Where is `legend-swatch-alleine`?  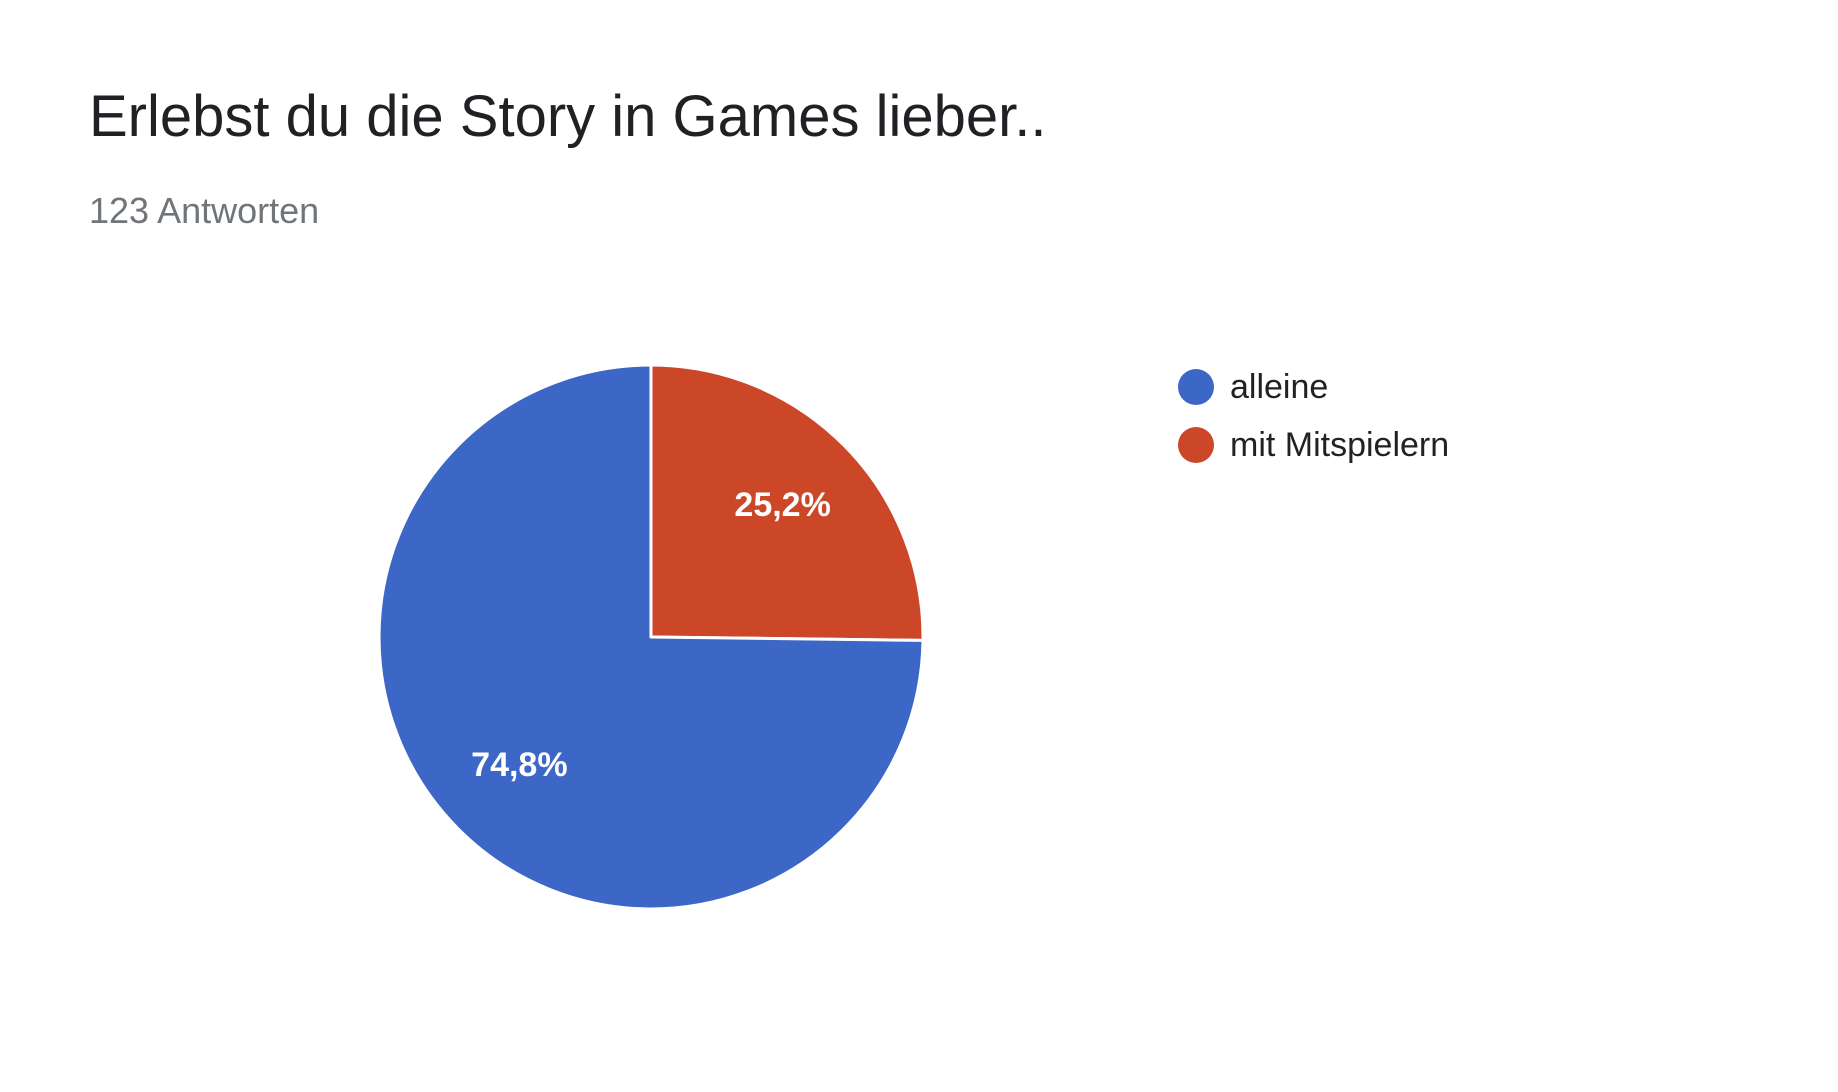 legend-swatch-alleine is located at coordinates (1196, 387).